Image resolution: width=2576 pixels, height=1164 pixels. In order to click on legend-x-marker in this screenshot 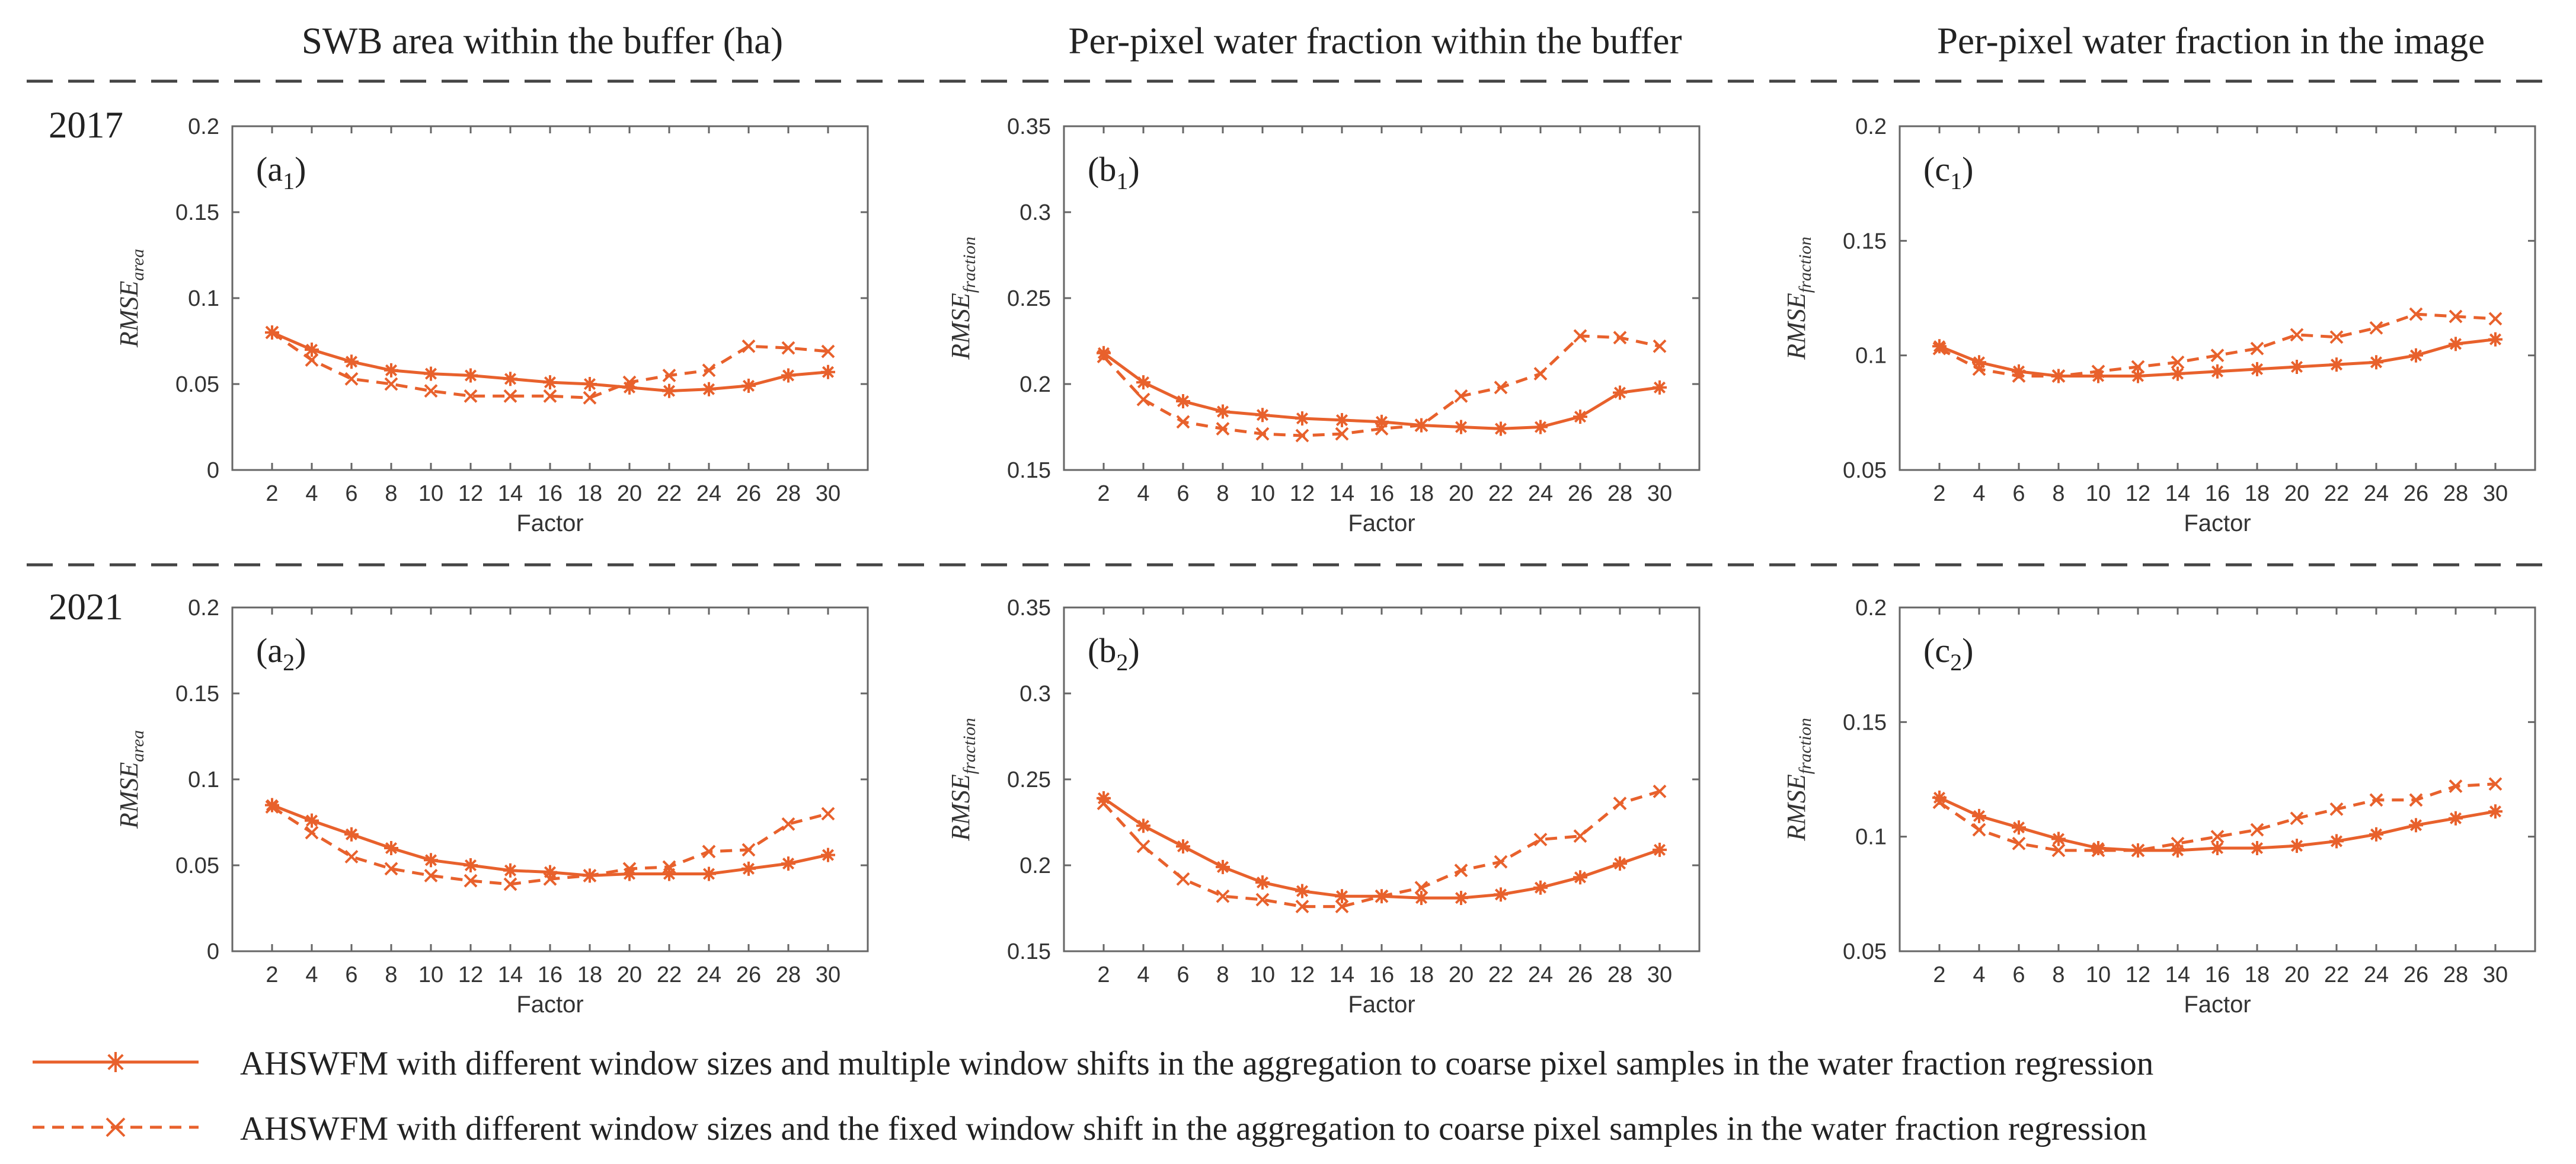, I will do `click(116, 1127)`.